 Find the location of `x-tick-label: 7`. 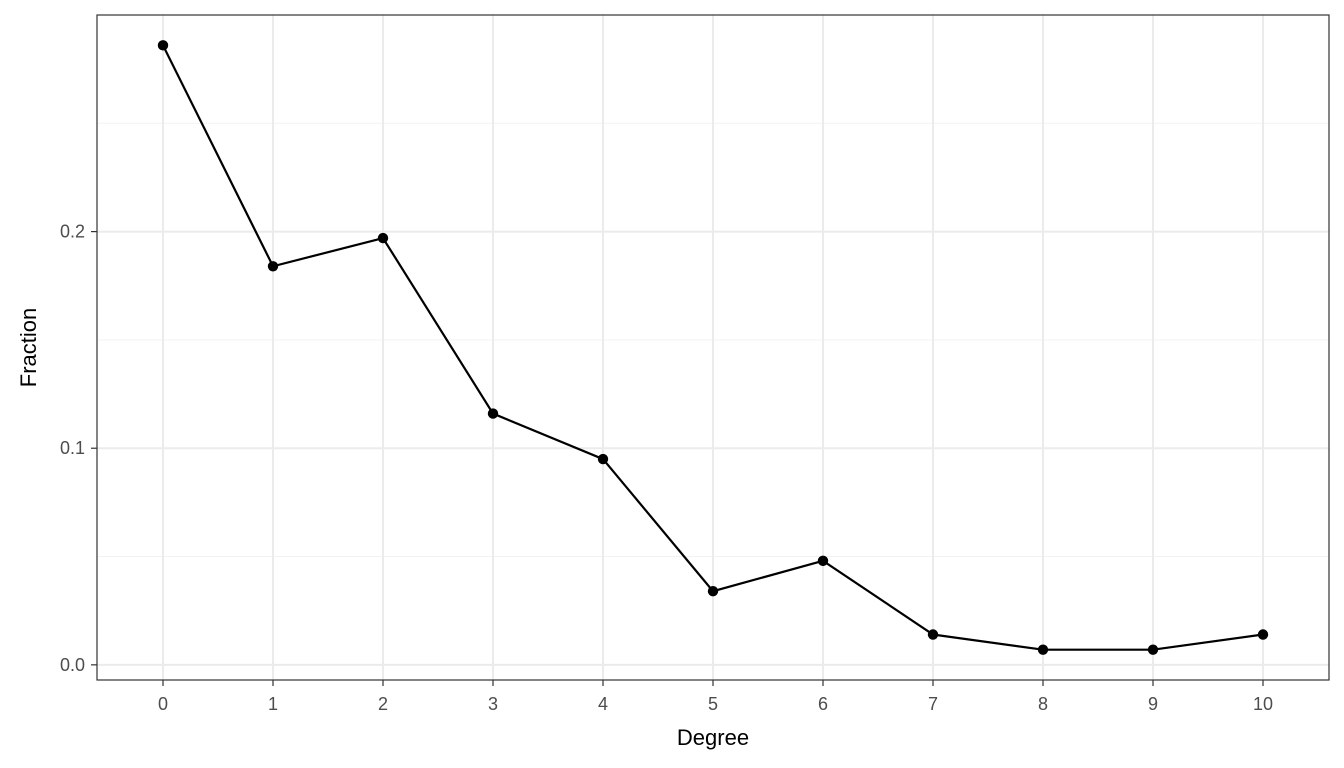

x-tick-label: 7 is located at coordinates (933, 704).